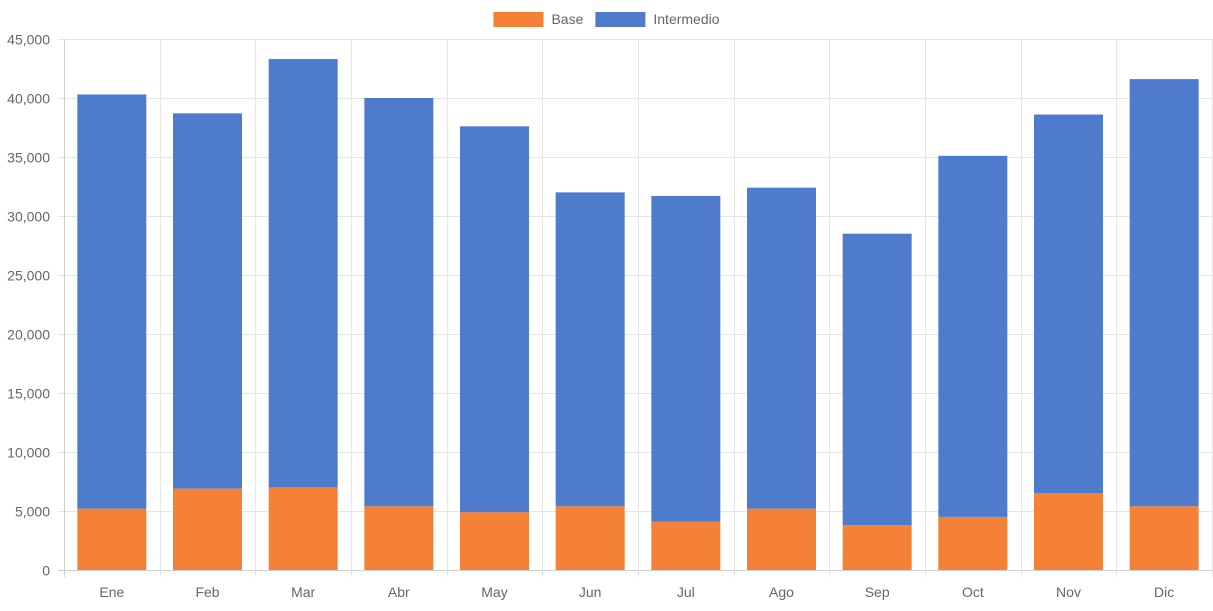 The width and height of the screenshot is (1213, 611). Describe the element at coordinates (781, 592) in the screenshot. I see `x-tick-label: Ago` at that location.